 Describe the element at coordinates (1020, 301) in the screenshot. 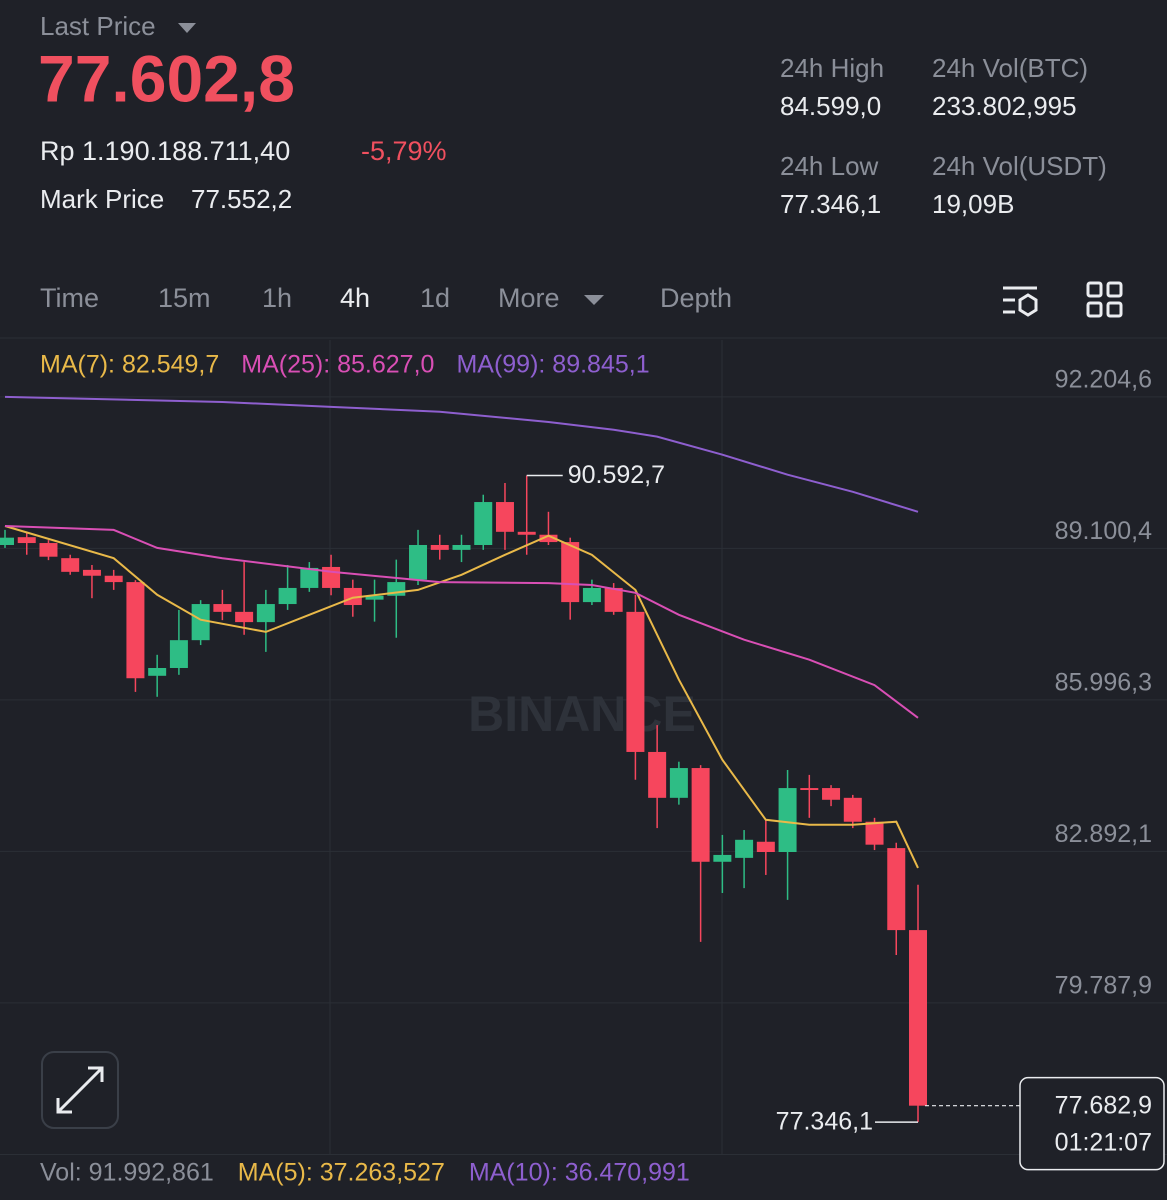

I see `settings-icon` at that location.